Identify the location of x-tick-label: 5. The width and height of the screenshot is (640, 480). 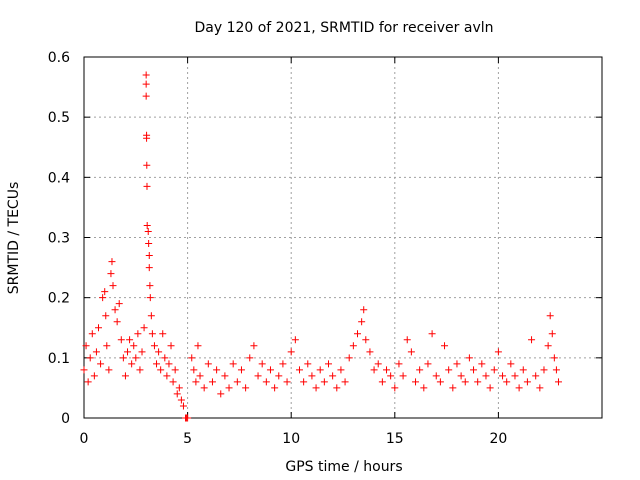
(187, 439).